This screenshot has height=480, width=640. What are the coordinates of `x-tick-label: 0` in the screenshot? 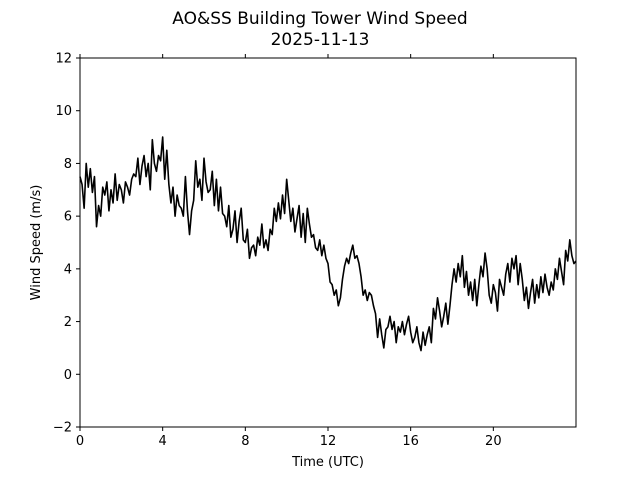 It's located at (80, 441).